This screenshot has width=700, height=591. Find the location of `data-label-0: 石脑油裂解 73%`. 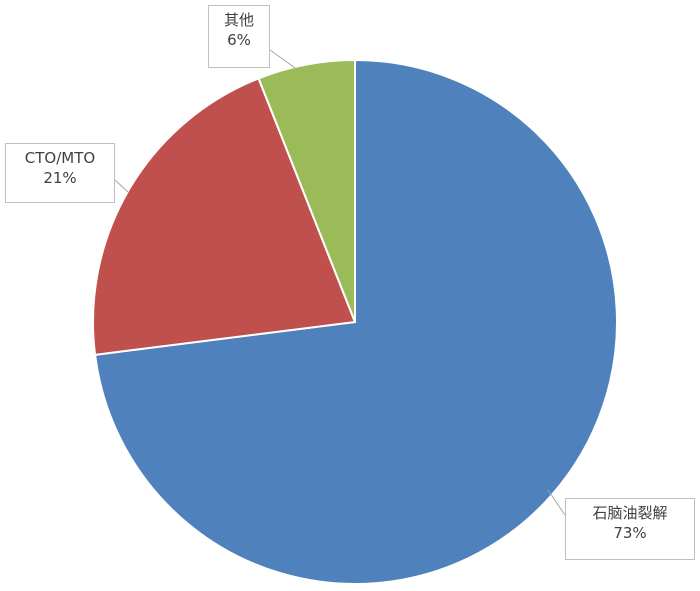

data-label-0: 石脑油裂解 73% is located at coordinates (630, 529).